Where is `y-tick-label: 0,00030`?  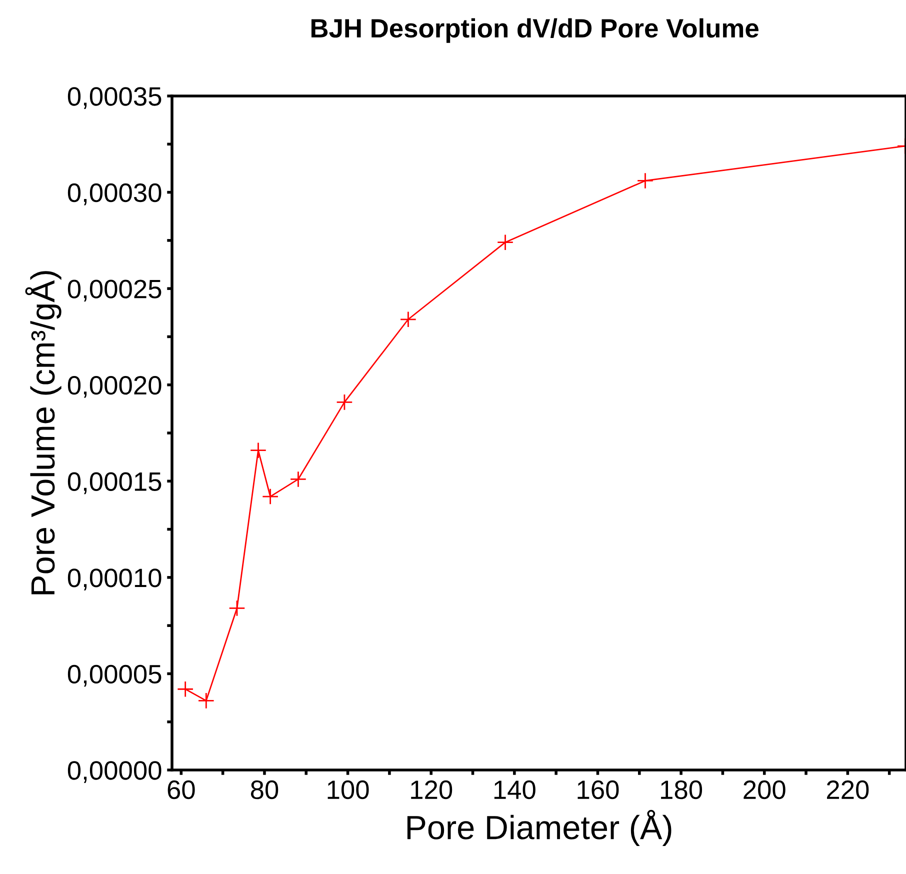
y-tick-label: 0,00030 is located at coordinates (115, 194).